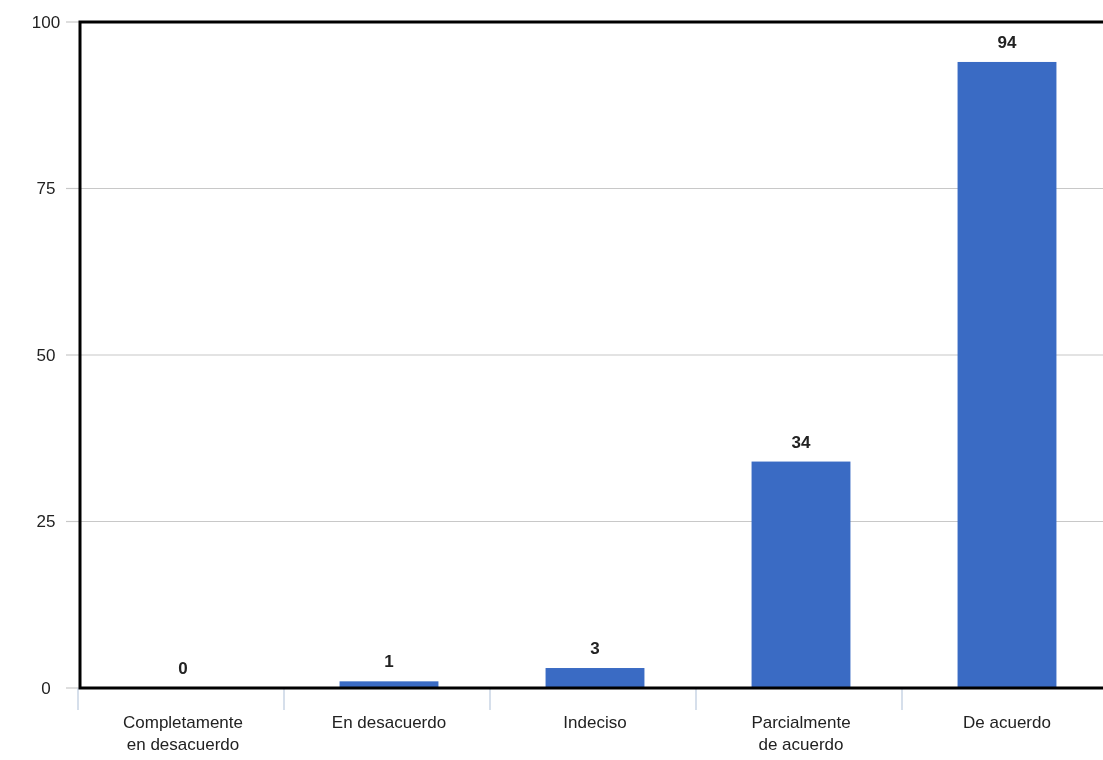 The width and height of the screenshot is (1103, 760). Describe the element at coordinates (389, 722) in the screenshot. I see `x-tick-label: En desacuerdo` at that location.